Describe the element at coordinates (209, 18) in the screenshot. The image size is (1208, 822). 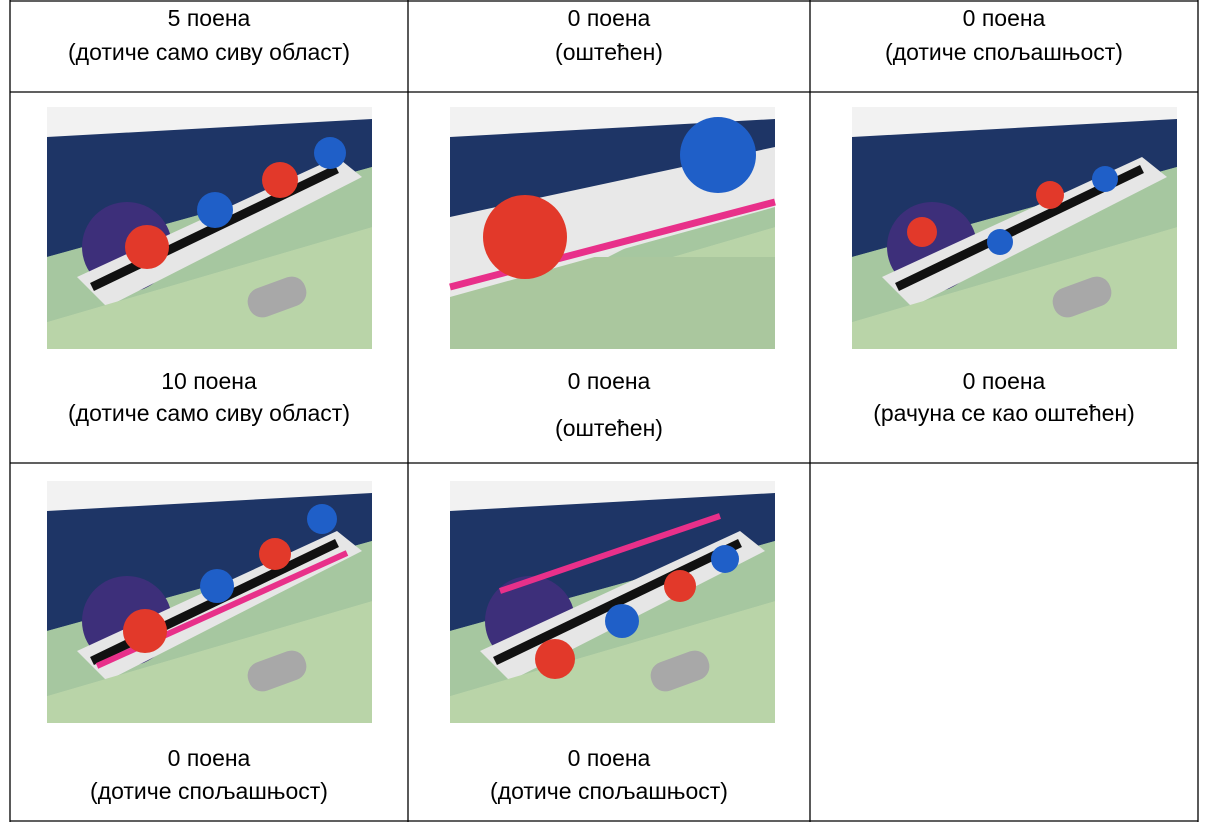
I see `points: 5 поена` at that location.